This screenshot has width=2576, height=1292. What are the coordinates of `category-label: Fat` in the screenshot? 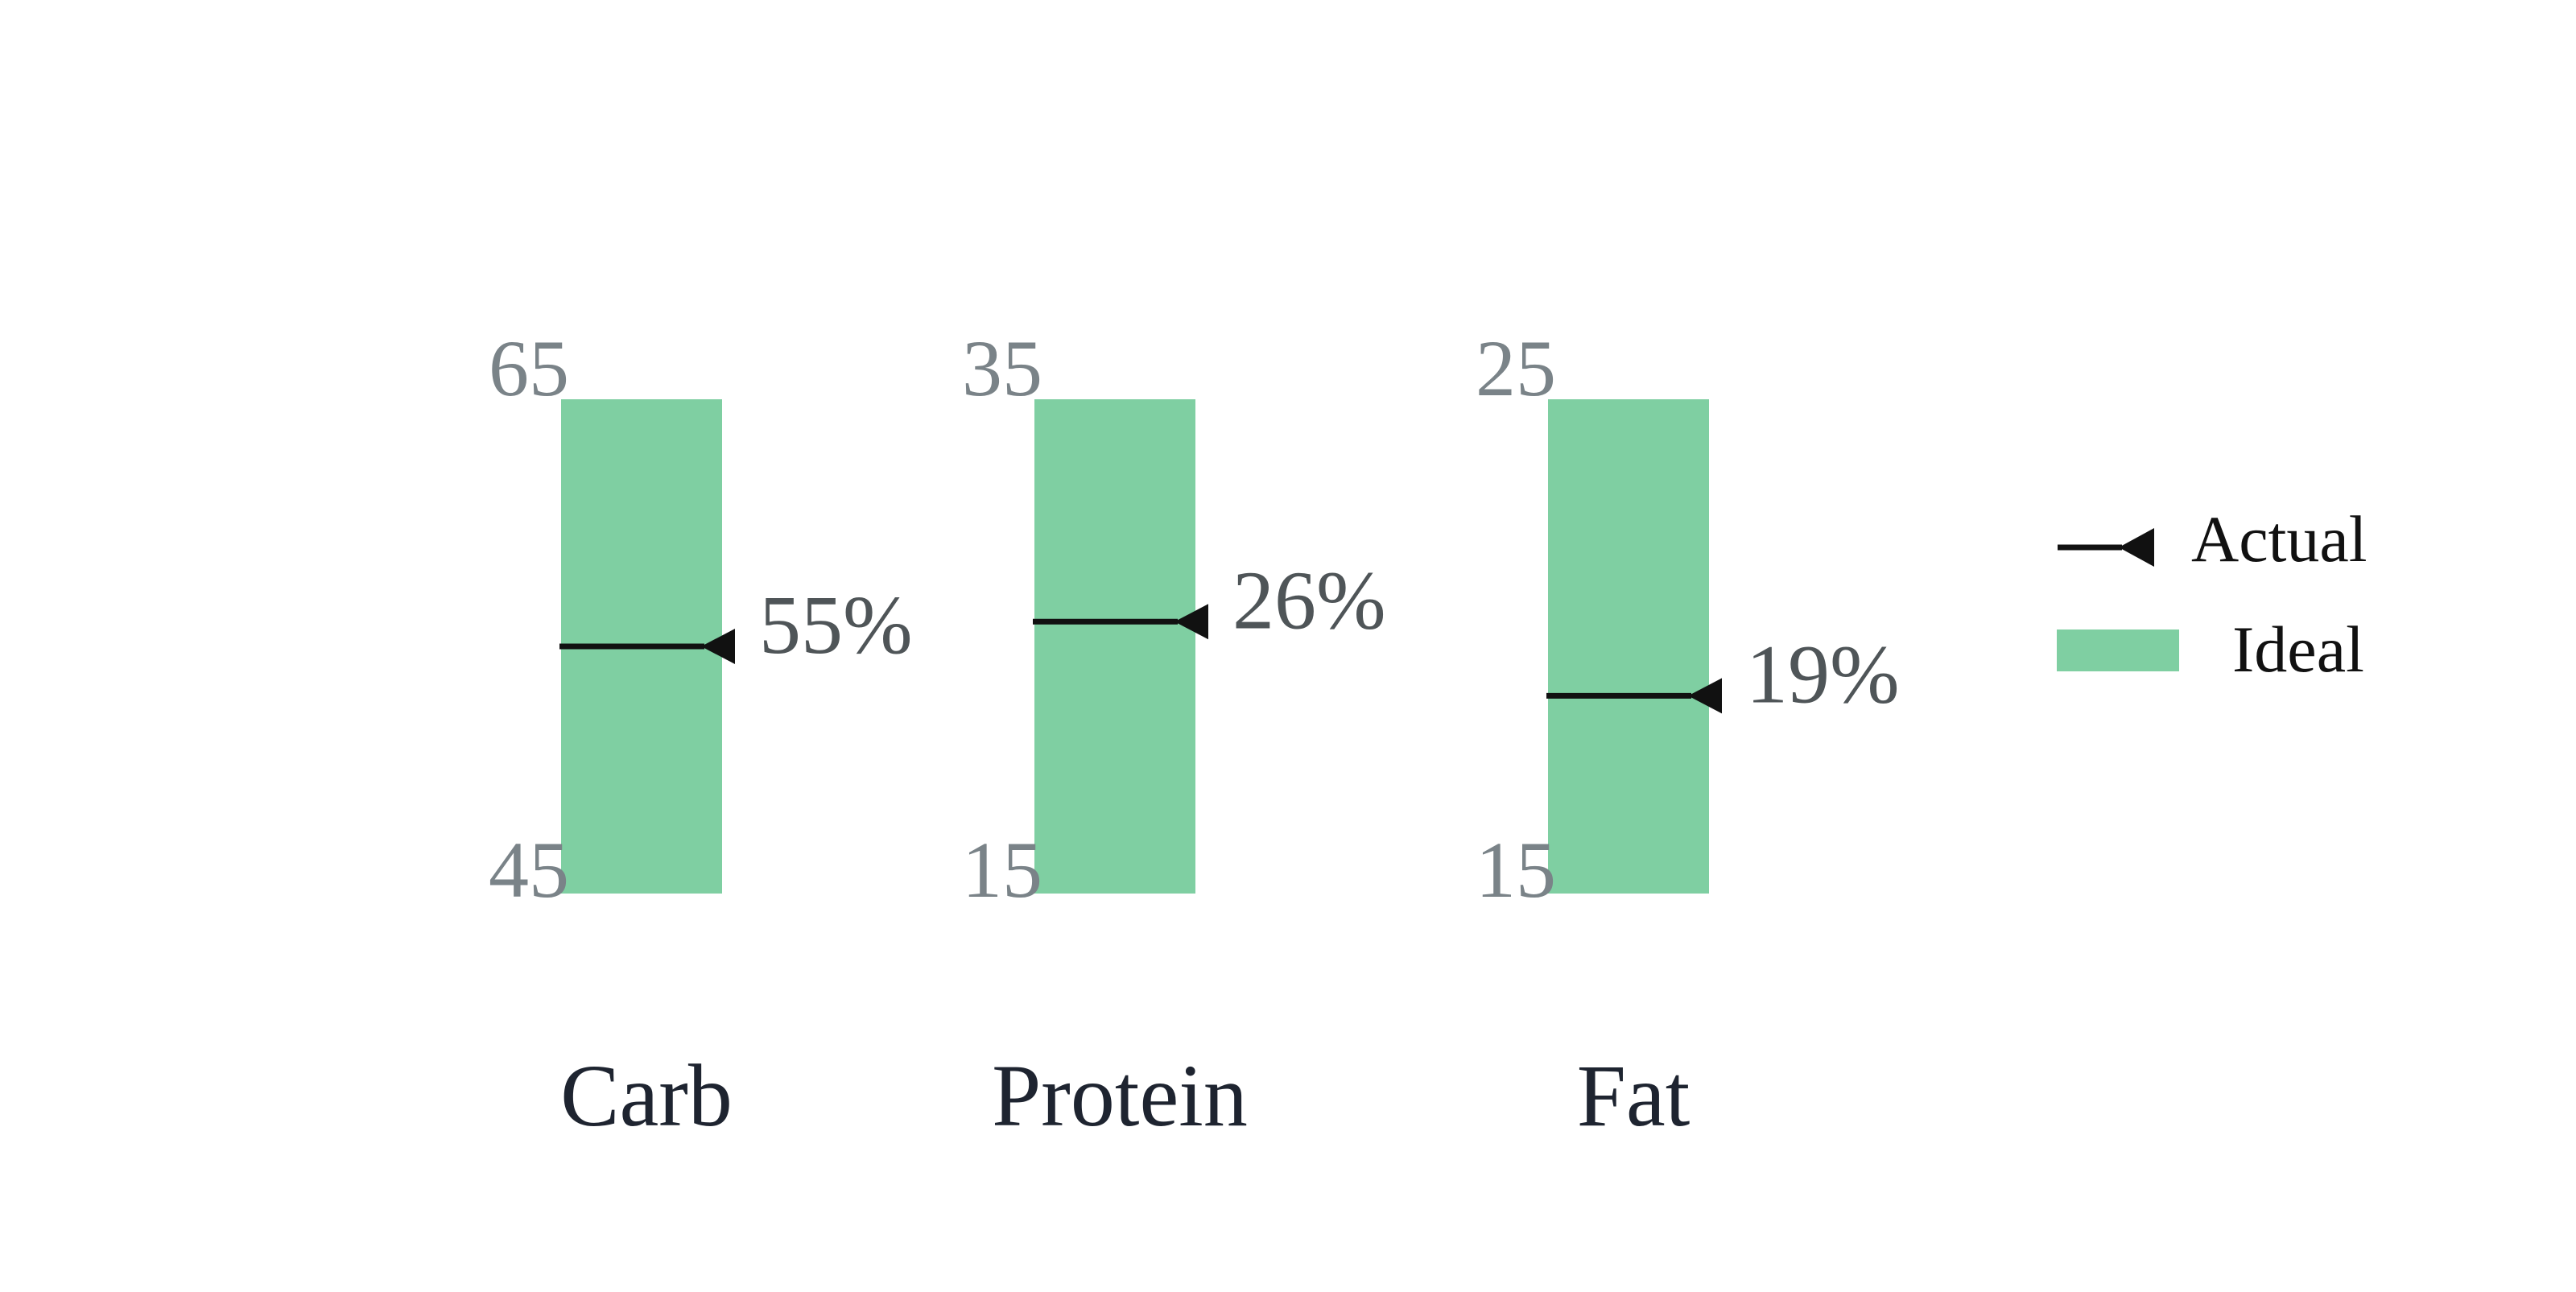 It's located at (1633, 1095).